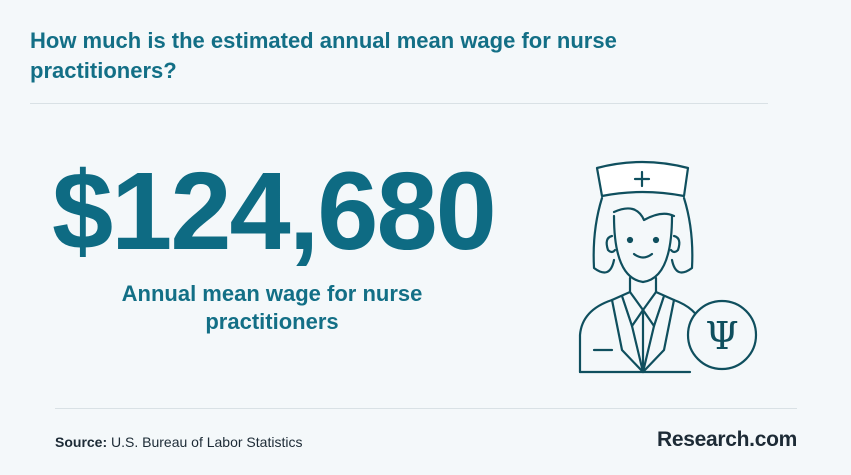  I want to click on top-divider, so click(399, 103).